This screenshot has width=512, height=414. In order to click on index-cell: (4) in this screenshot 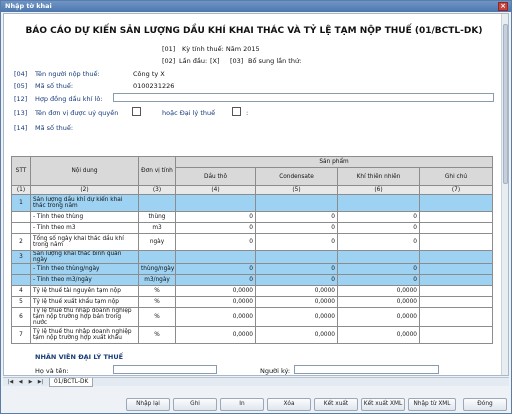, I will do `click(215, 190)`.